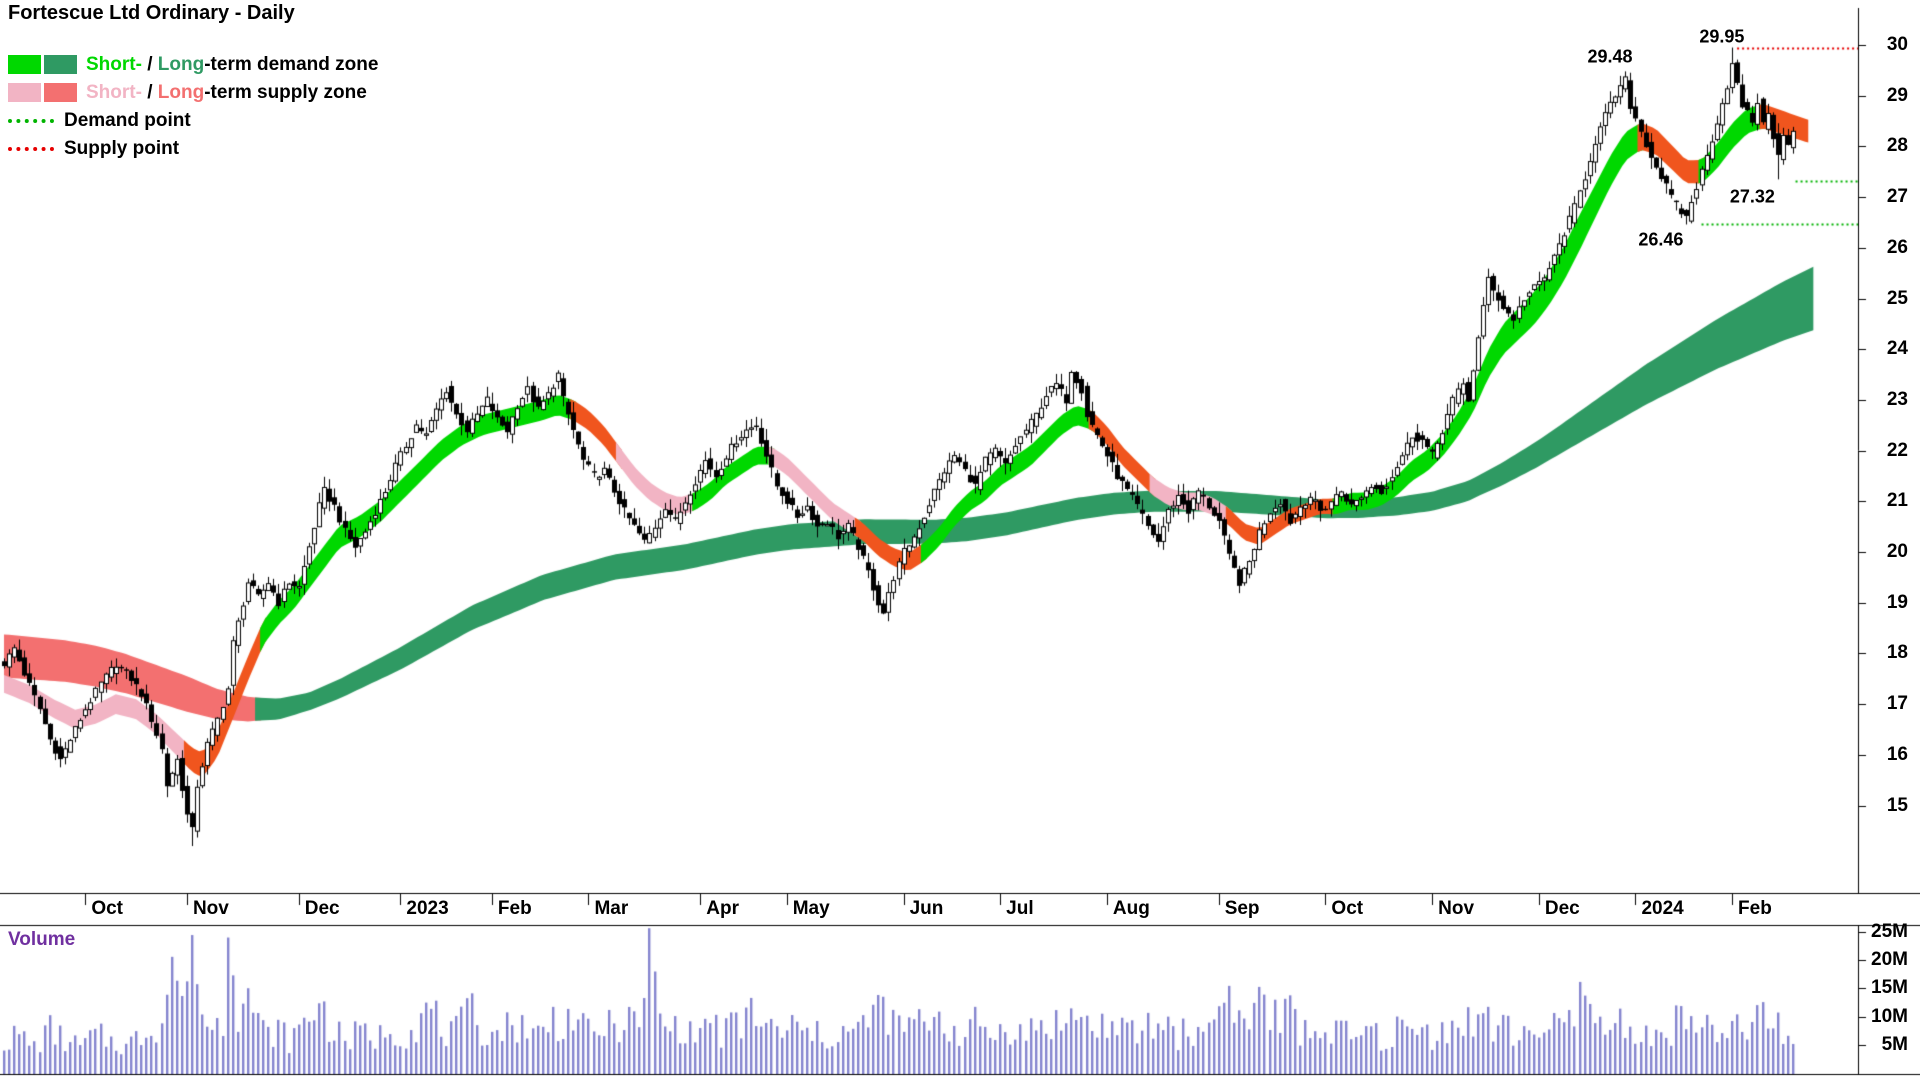  Describe the element at coordinates (1897, 501) in the screenshot. I see `price-axis-label: 21` at that location.